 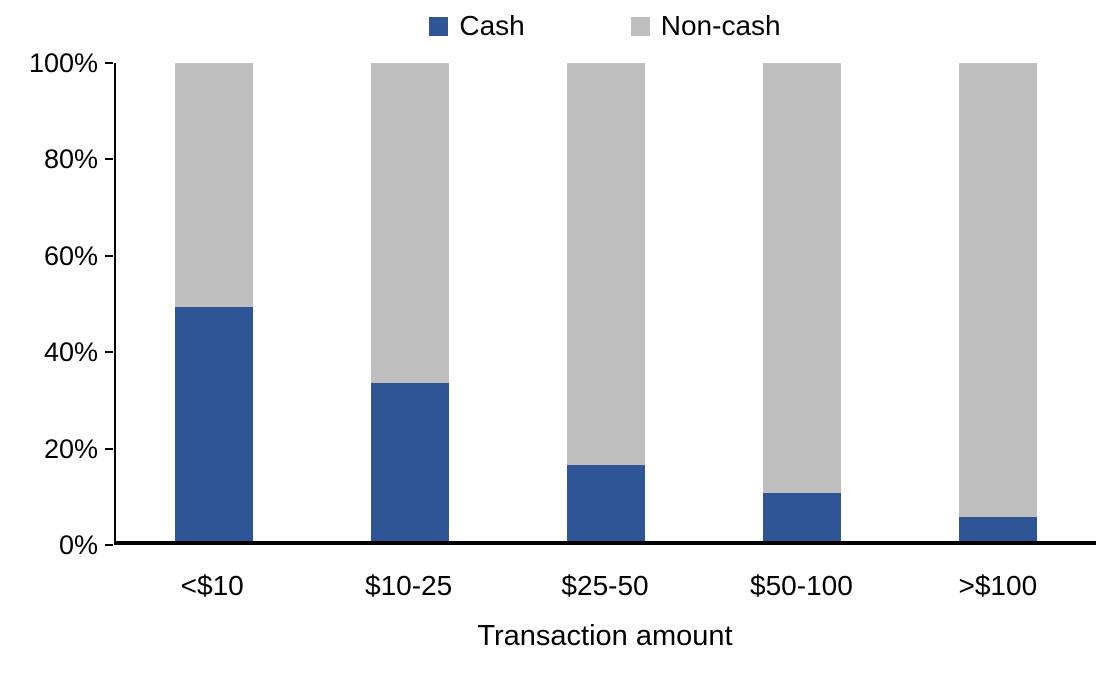 What do you see at coordinates (212, 585) in the screenshot?
I see `x-category-label: <$10` at bounding box center [212, 585].